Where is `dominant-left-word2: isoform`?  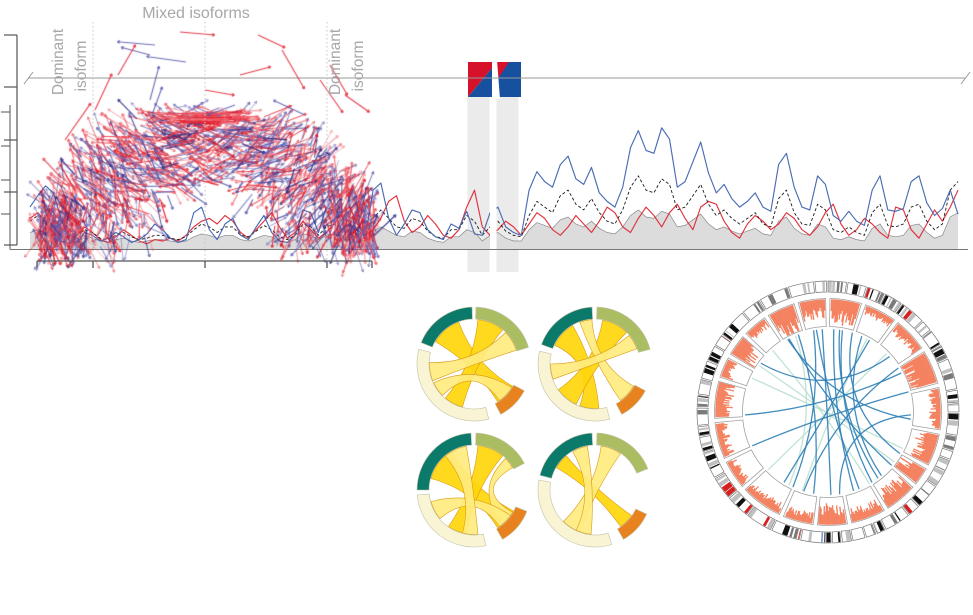
dominant-left-word2: isoform is located at coordinates (81, 66).